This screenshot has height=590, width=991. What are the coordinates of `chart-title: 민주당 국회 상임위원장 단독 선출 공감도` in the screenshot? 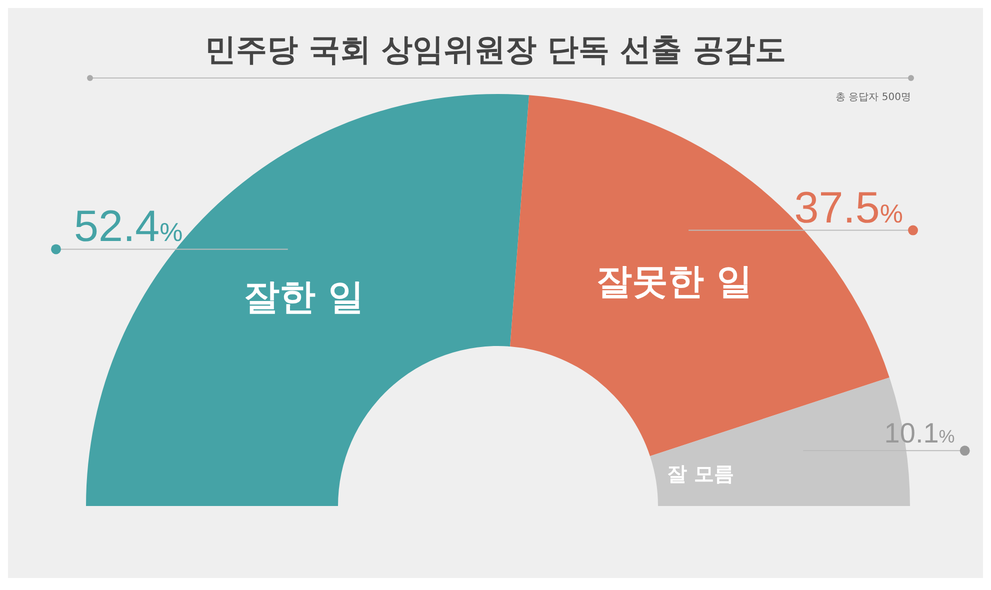 It's located at (495, 50).